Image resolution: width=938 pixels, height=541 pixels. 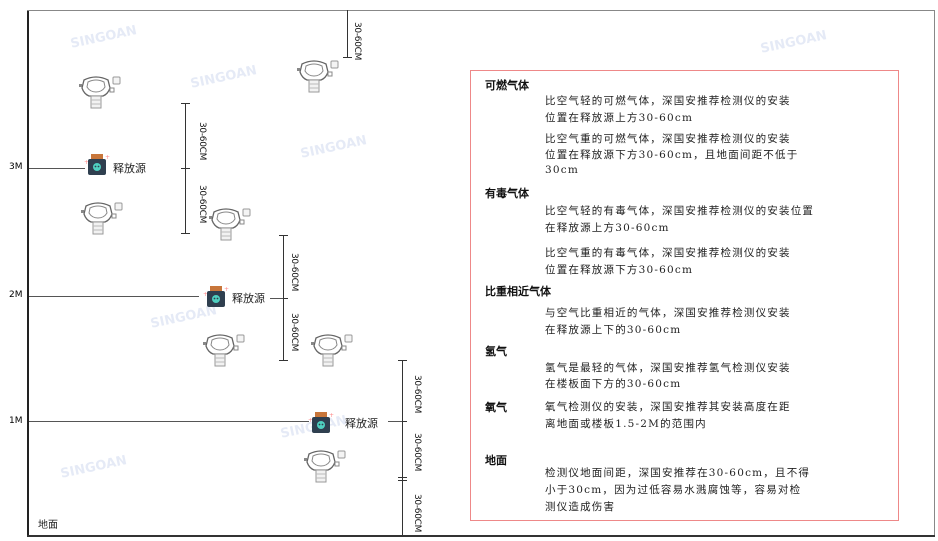 I want to click on heading-ground: 地面, so click(x=496, y=460).